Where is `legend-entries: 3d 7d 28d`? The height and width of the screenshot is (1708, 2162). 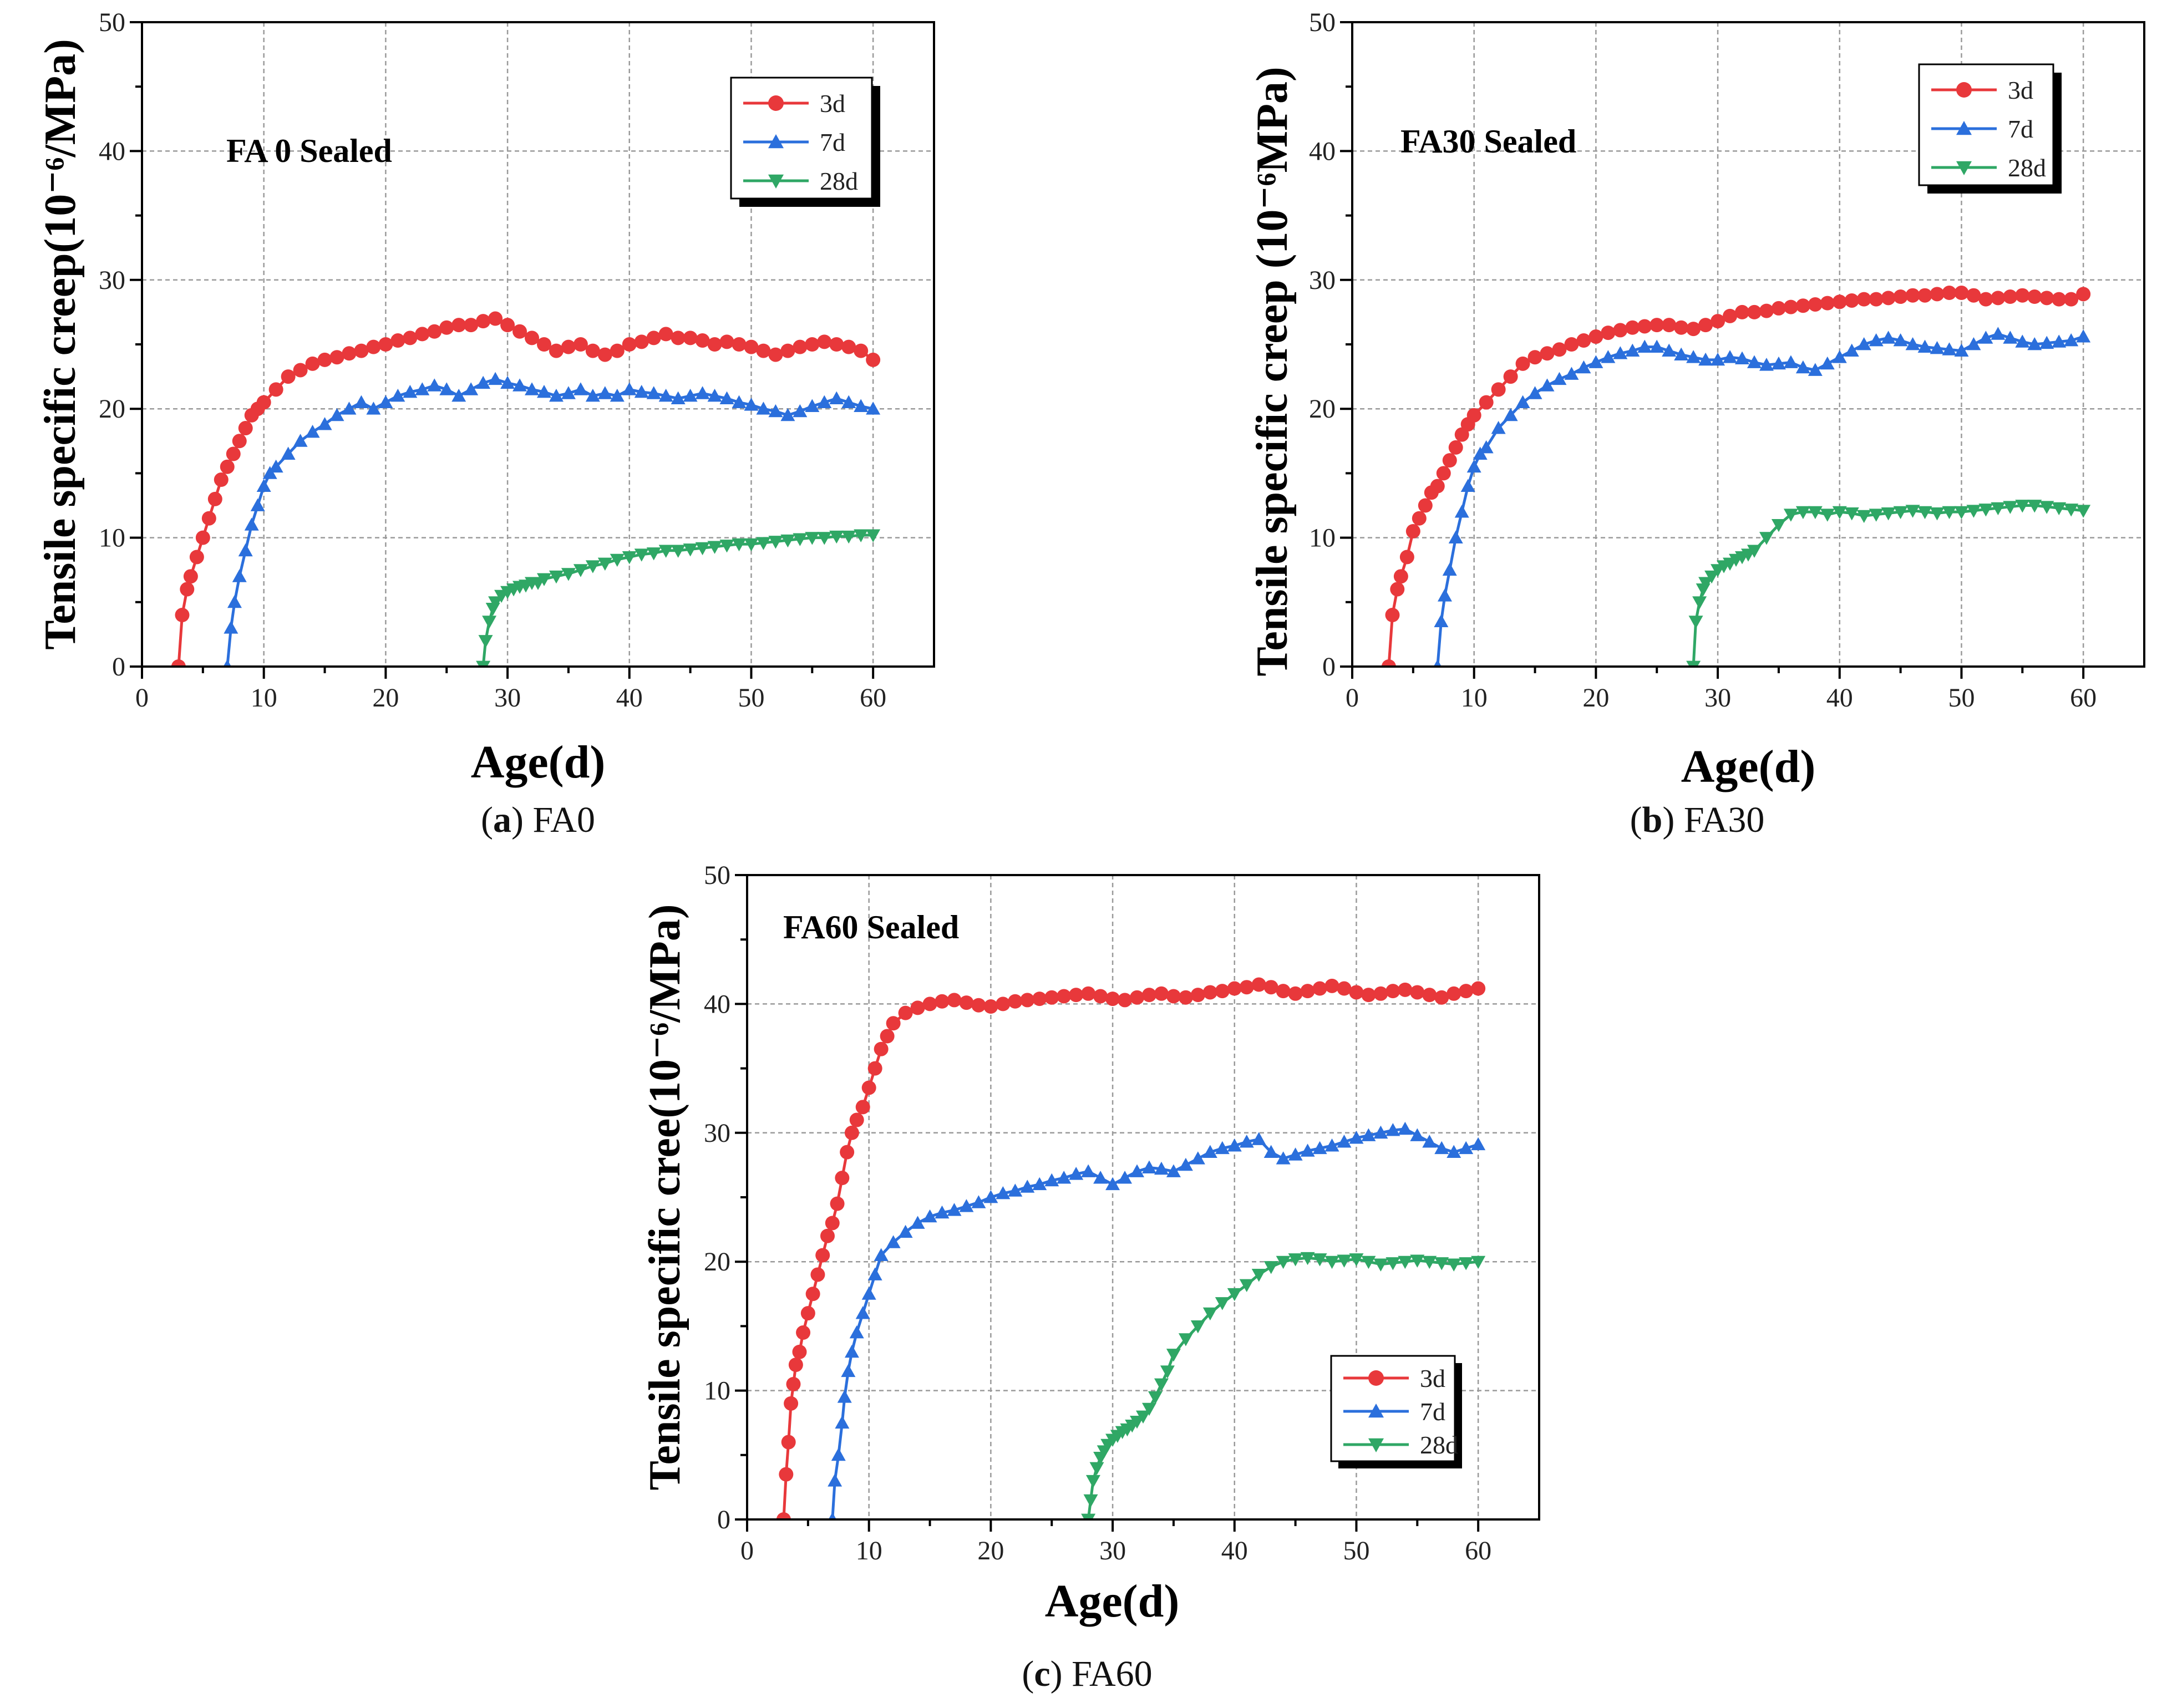
legend-entries: 3d 7d 28d is located at coordinates (1400, 1412).